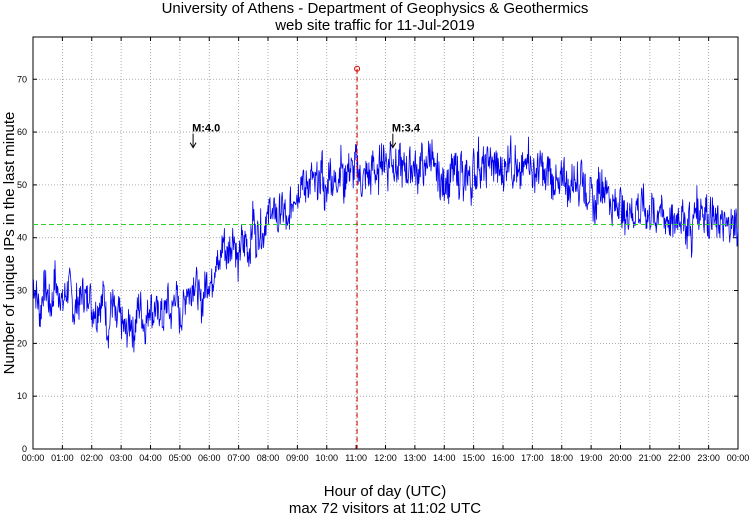 The image size is (750, 515). Describe the element at coordinates (22, 396) in the screenshot. I see `y-tick-label: 10` at that location.